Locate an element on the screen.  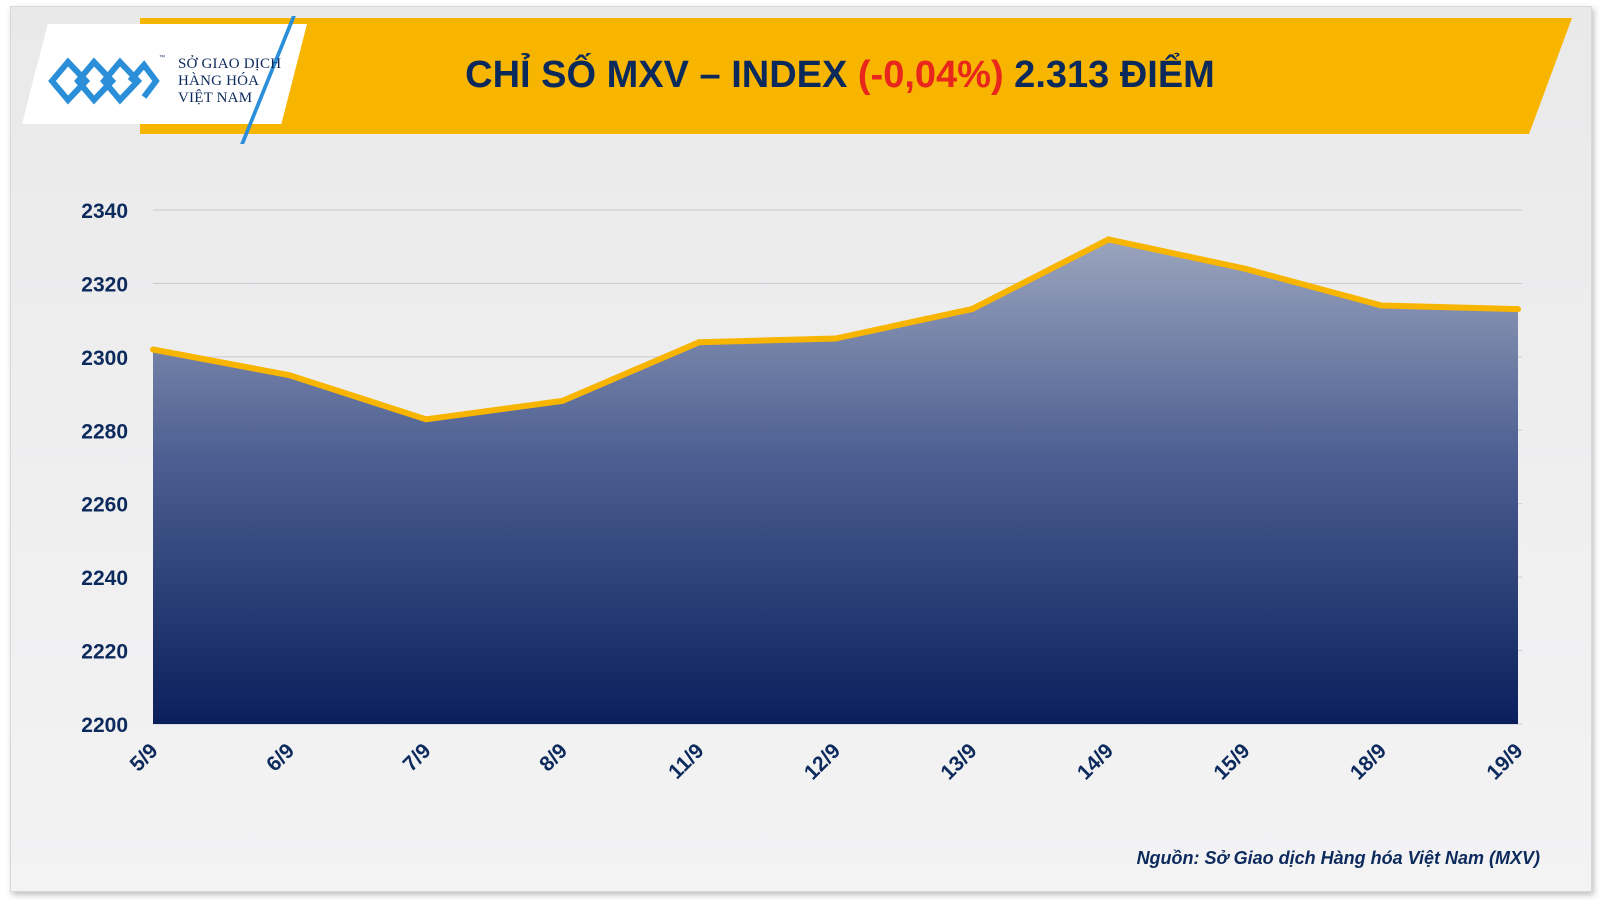
x-tick-label: 6/9 is located at coordinates (280, 757).